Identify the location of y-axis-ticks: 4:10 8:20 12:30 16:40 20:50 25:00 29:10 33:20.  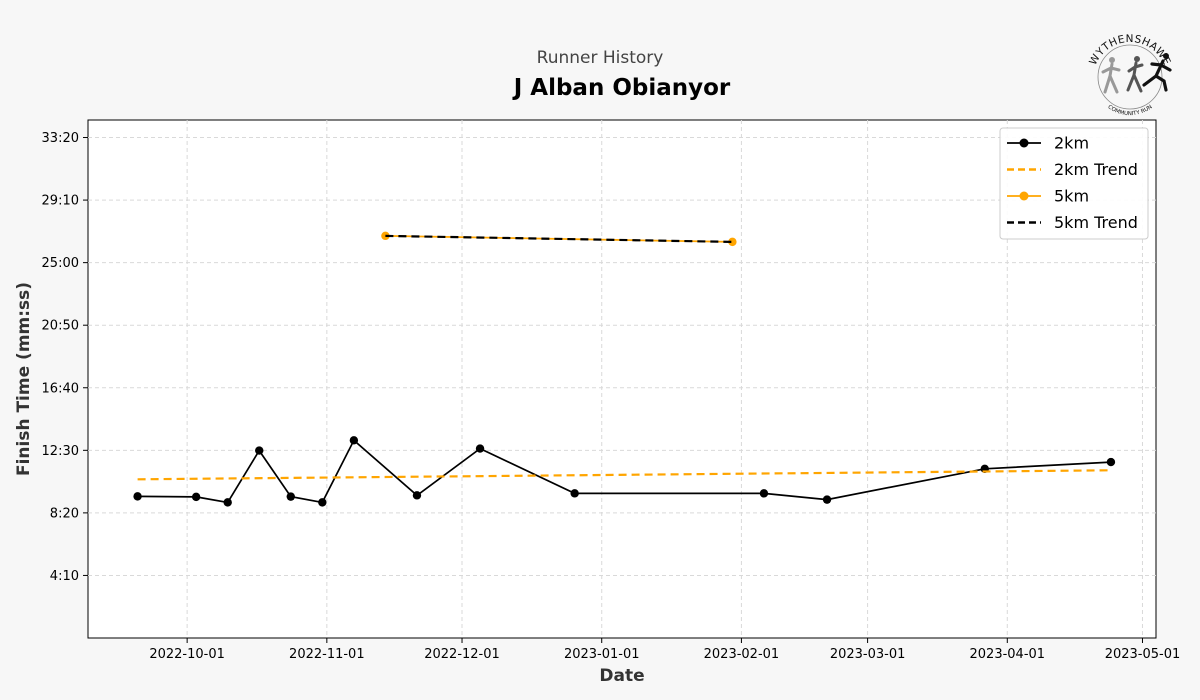
(65, 357).